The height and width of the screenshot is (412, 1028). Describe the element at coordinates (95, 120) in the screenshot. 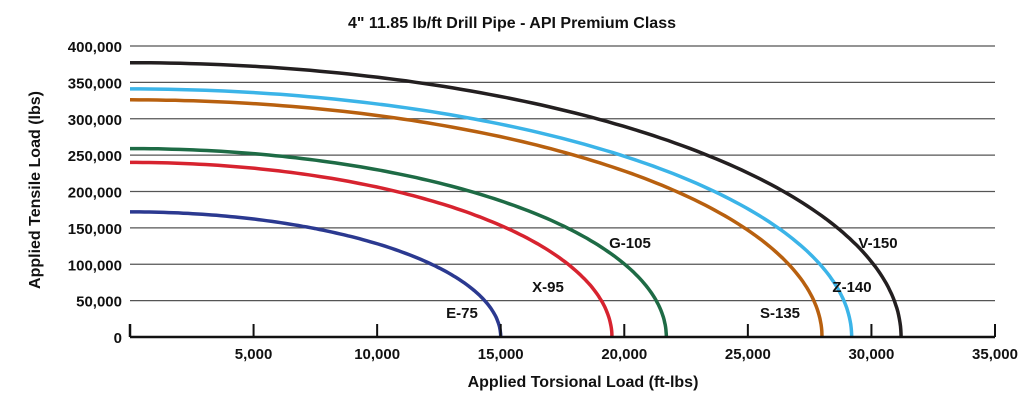

I see `y-tick-label: 300,000` at that location.